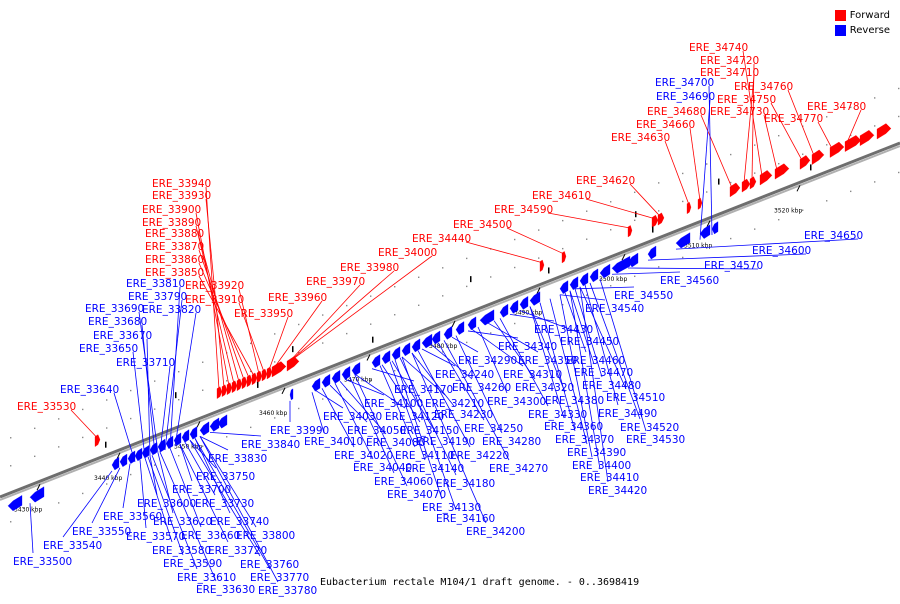  Describe the element at coordinates (451, 508) in the screenshot. I see `reverse-gene-label: ERE_34130` at that location.